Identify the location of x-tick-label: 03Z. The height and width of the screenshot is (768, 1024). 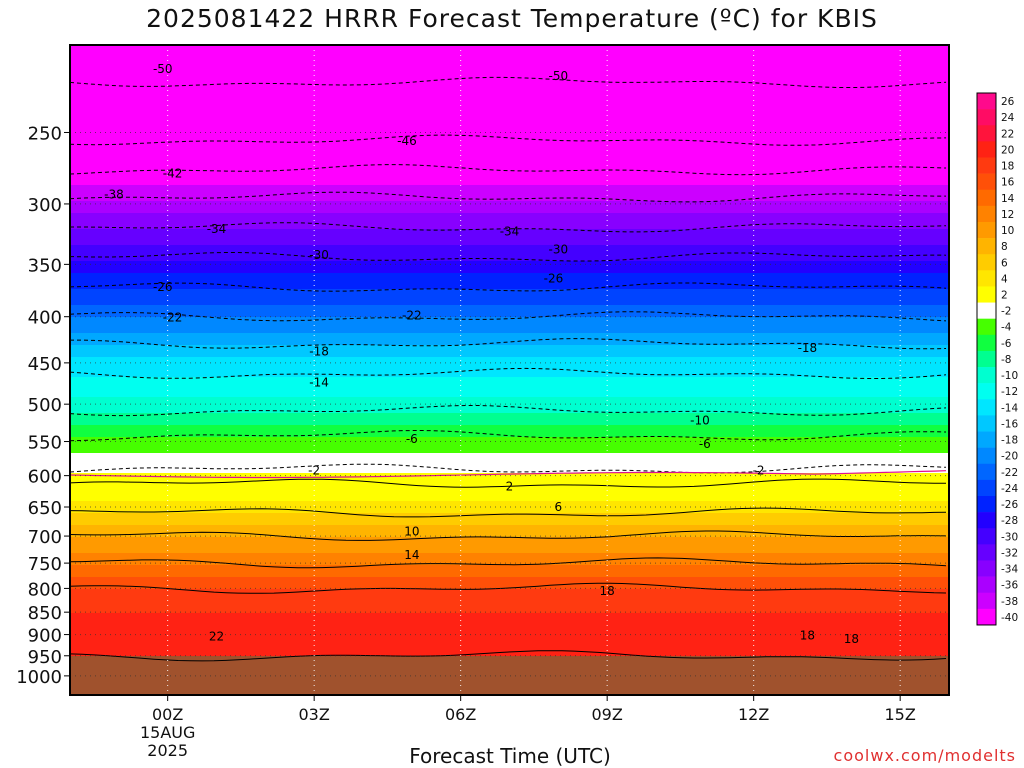
(314, 714).